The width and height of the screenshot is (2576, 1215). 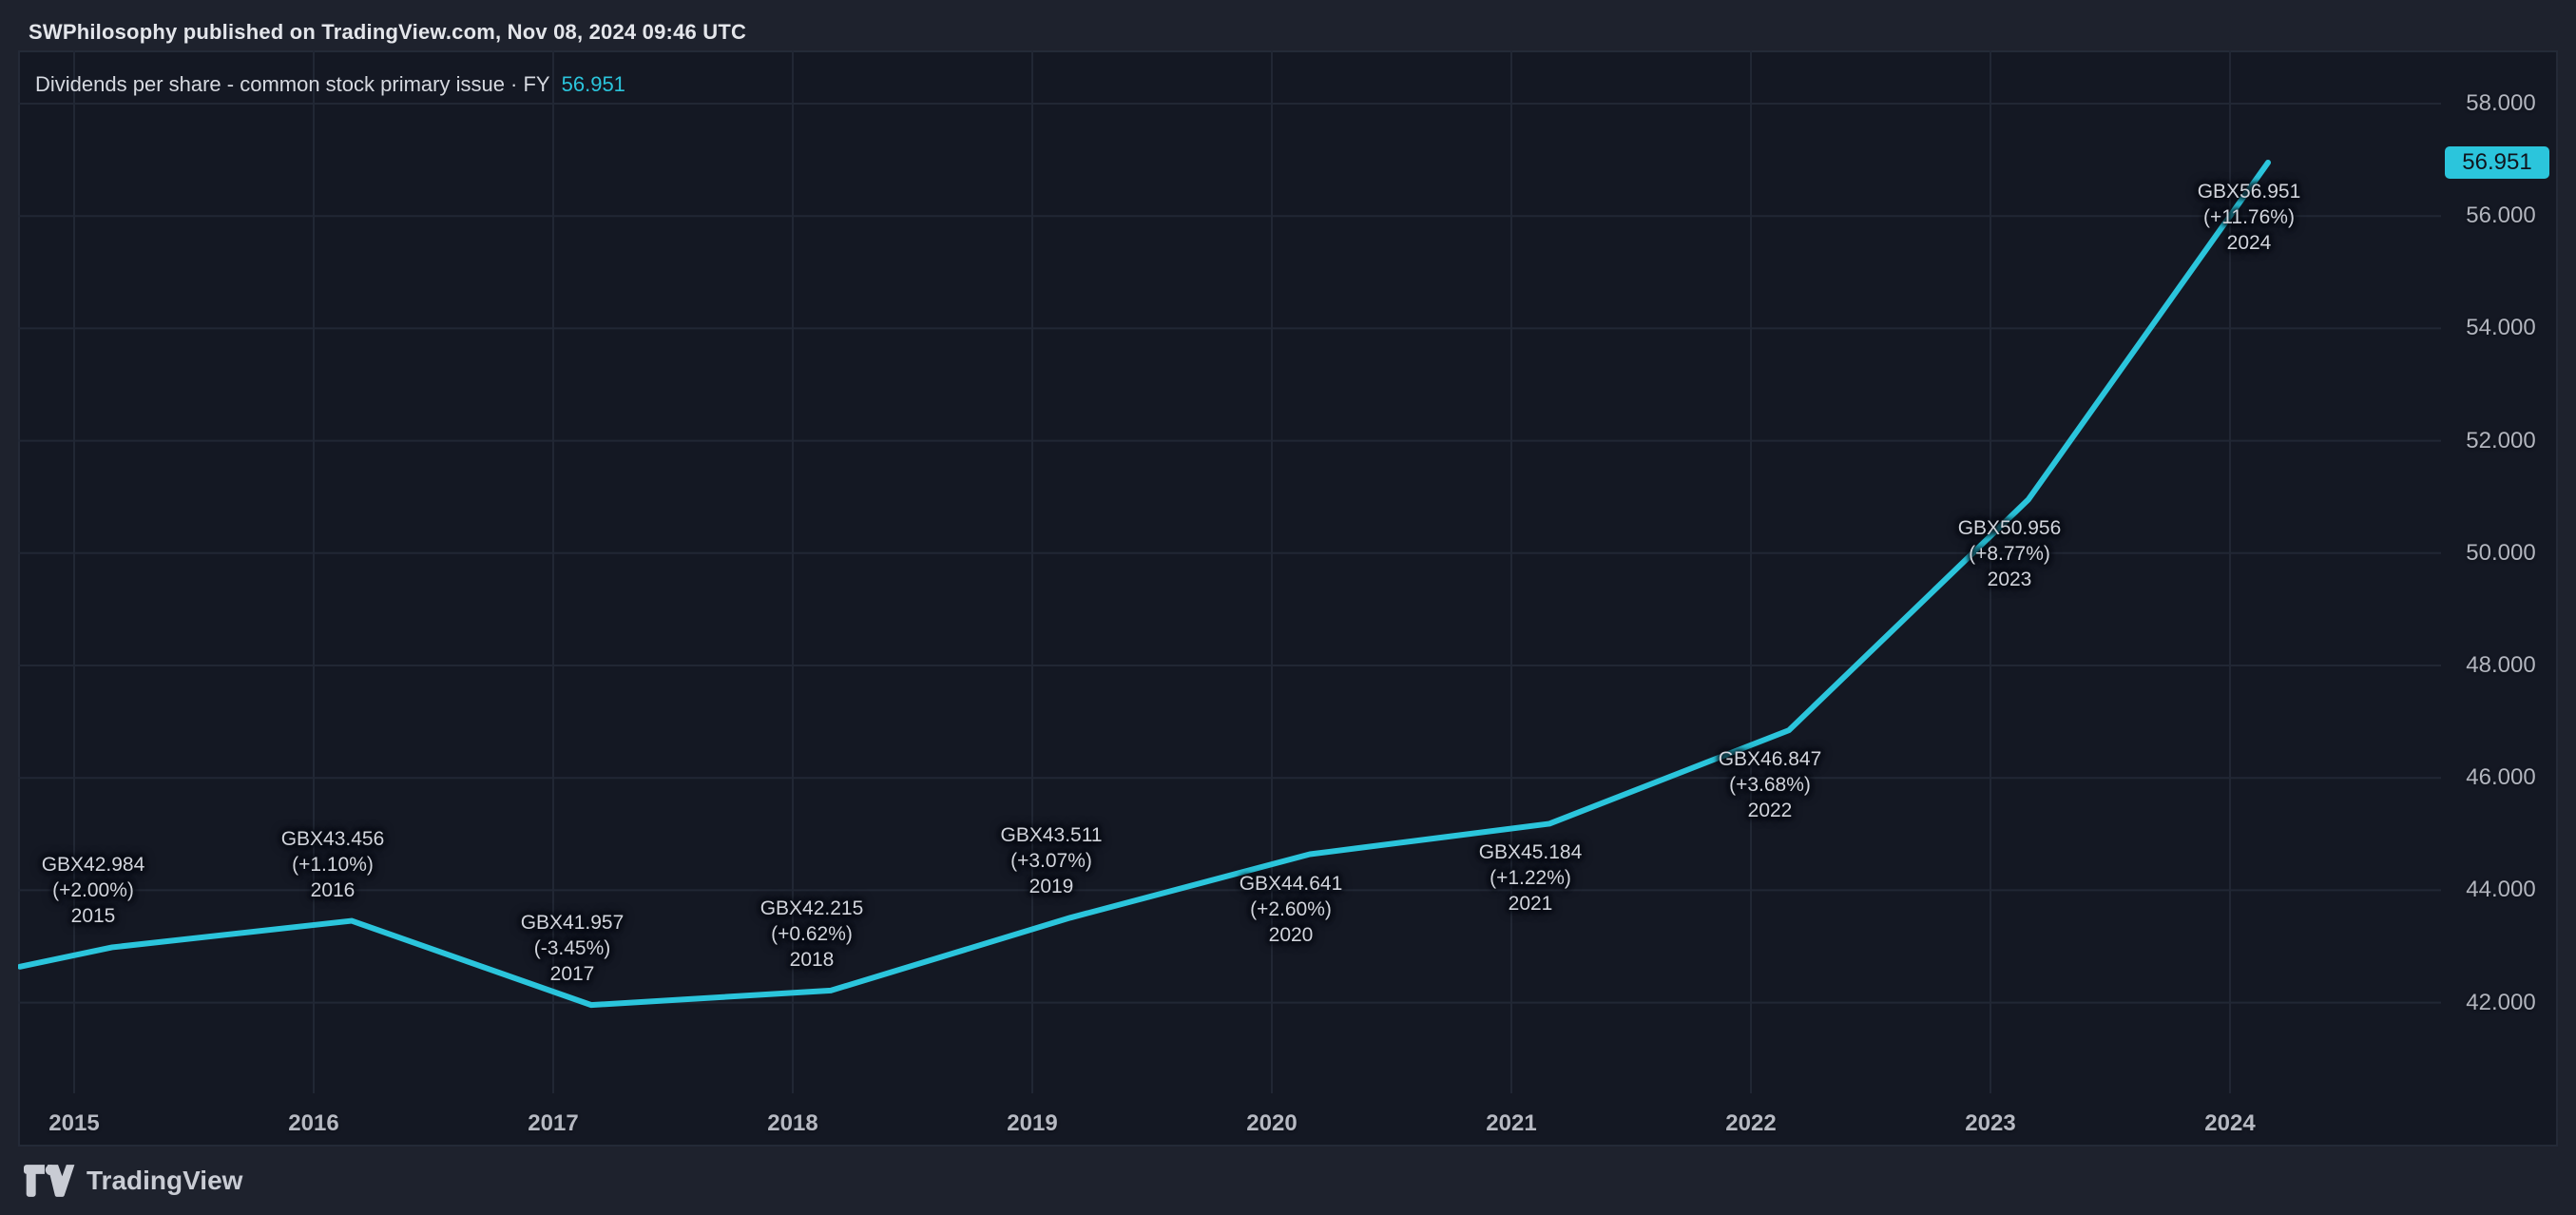 What do you see at coordinates (2501, 665) in the screenshot?
I see `price-tick-label: 48.000` at bounding box center [2501, 665].